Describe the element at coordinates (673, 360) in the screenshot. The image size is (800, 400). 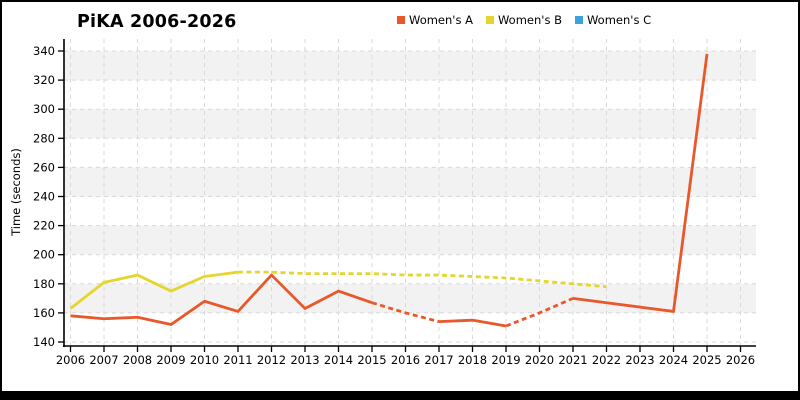
I see `x-tick-label-2024: 2024` at that location.